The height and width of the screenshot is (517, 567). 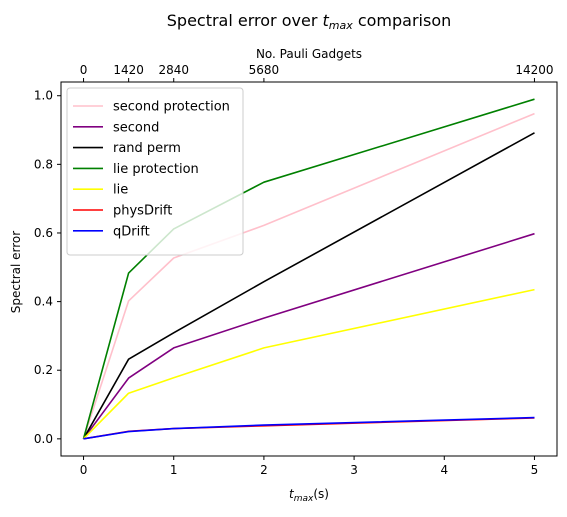 I want to click on y-tick-label: 0.4, so click(x=43, y=302).